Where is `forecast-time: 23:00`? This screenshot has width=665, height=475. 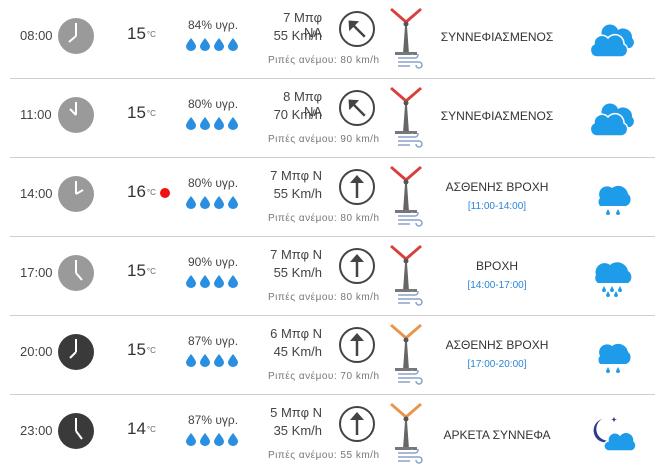 forecast-time: 23:00 is located at coordinates (36, 430).